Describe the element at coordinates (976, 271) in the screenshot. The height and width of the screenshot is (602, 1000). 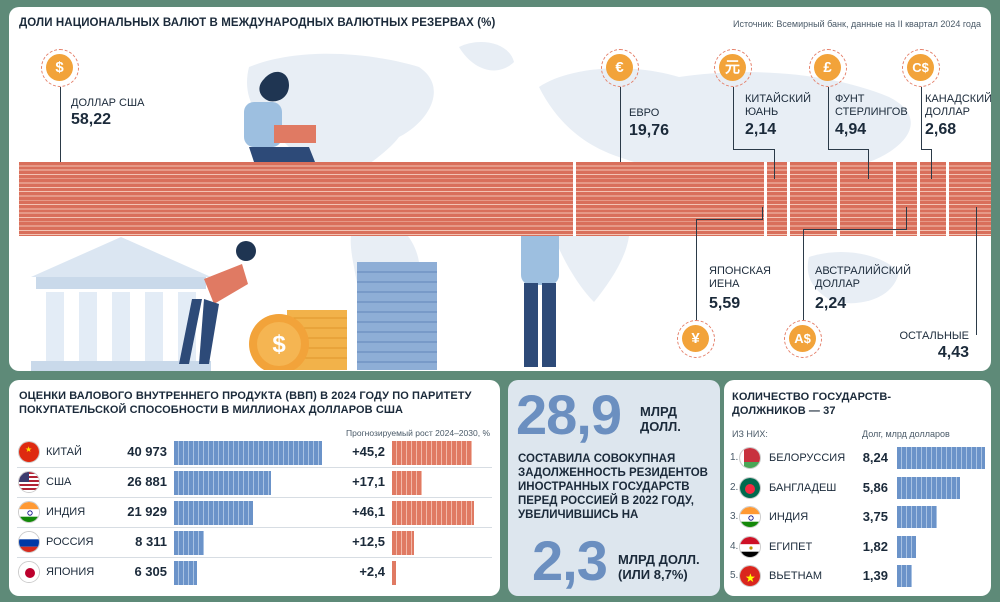
I see `other-leader-line` at that location.